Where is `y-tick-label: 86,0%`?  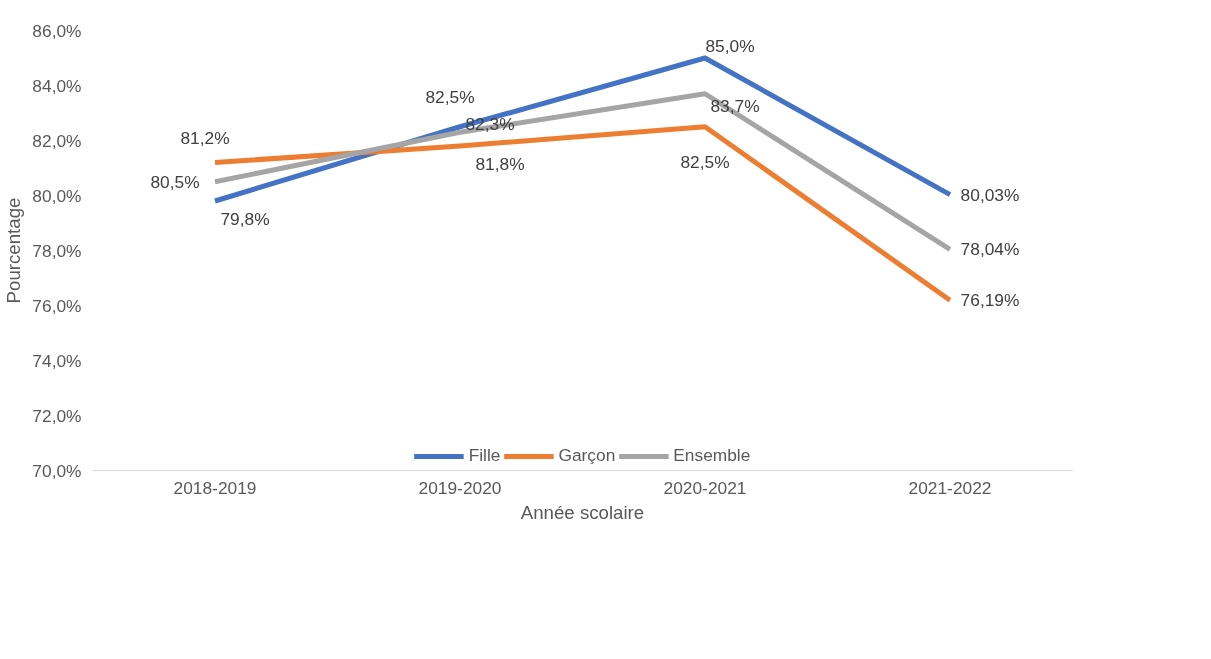 y-tick-label: 86,0% is located at coordinates (57, 30).